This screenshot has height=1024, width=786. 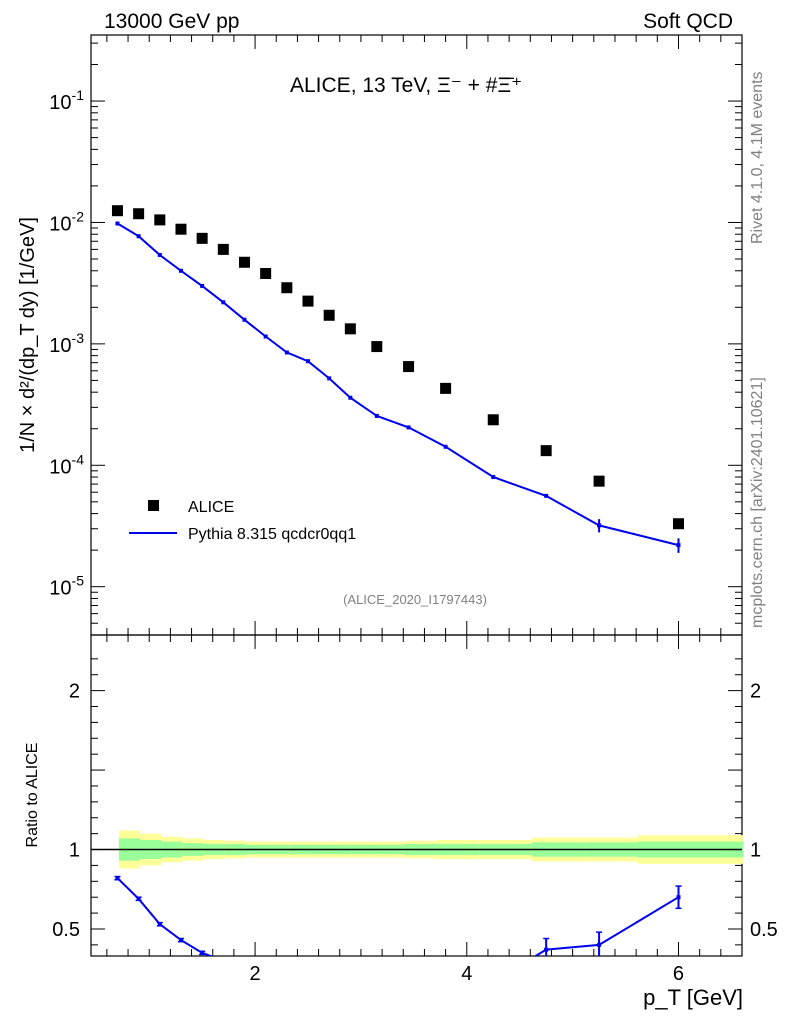 I want to click on ratio-y-tick-label-left: 1, so click(x=74, y=851).